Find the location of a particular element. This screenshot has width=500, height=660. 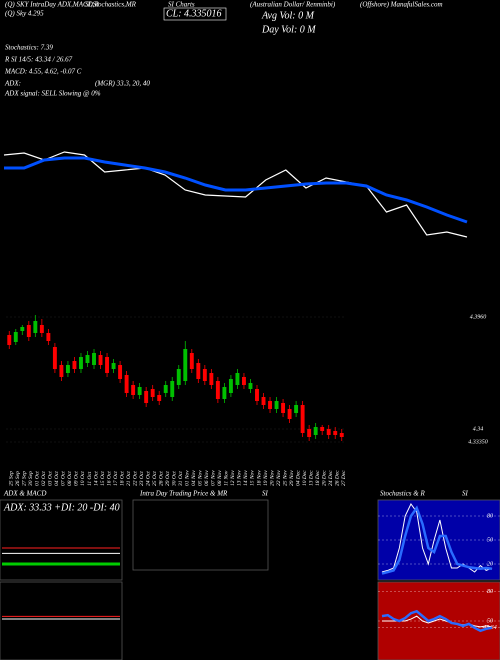

x-tick-label: 22 Nov is located at coordinates (279, 478).